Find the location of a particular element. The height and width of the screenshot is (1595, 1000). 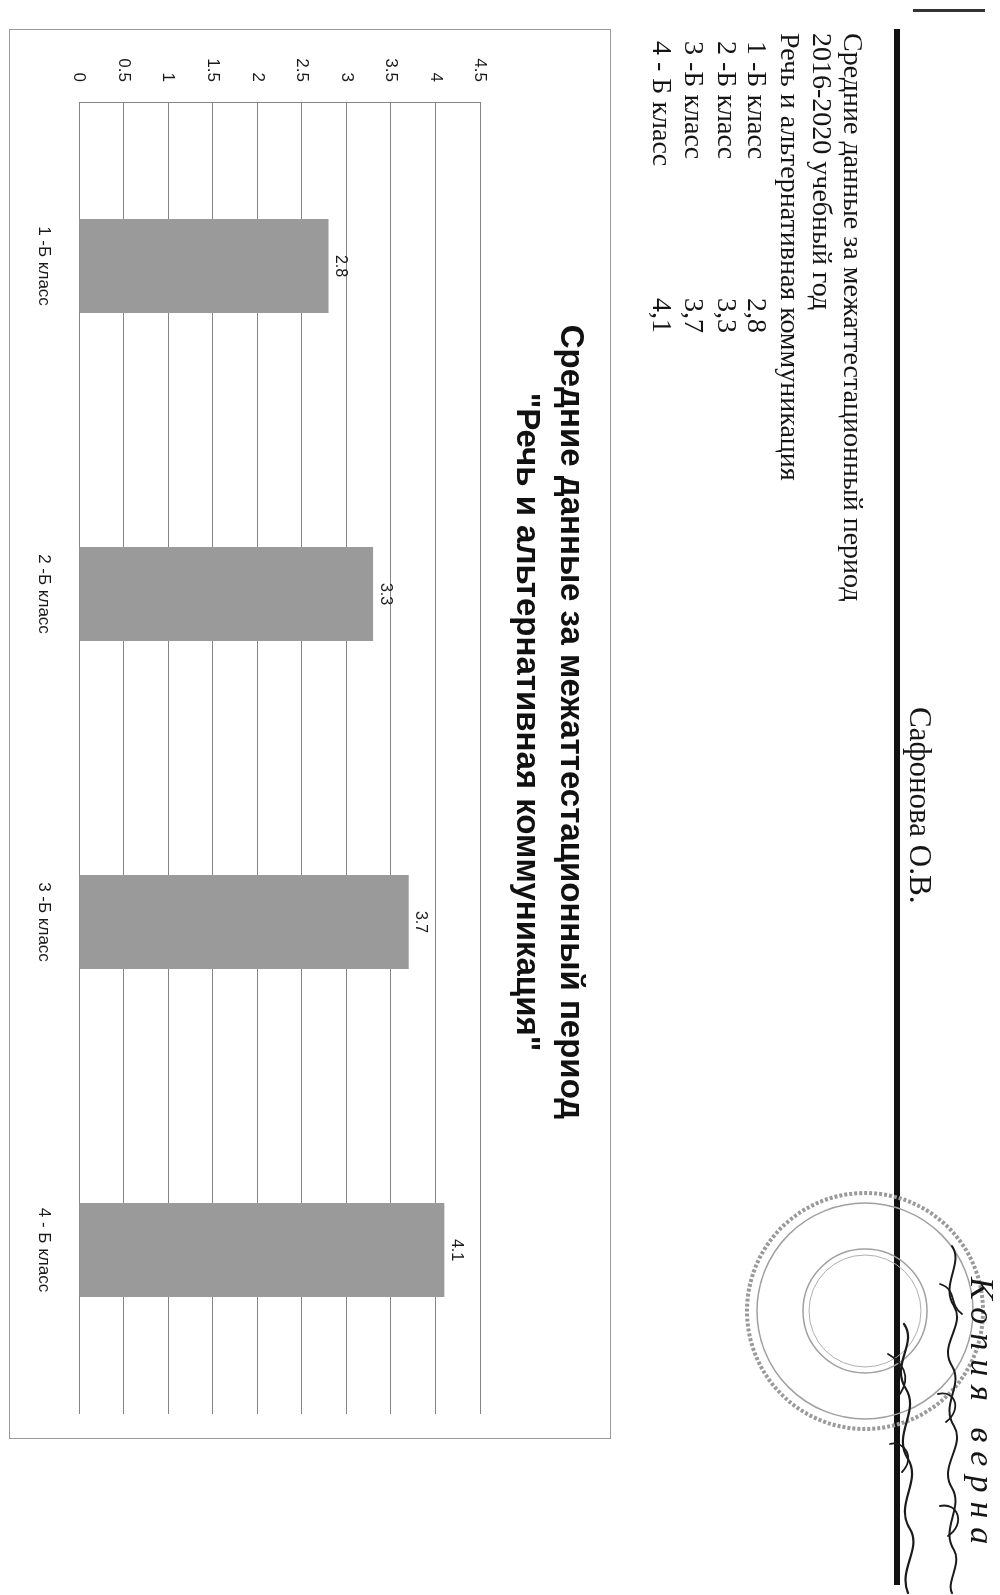

text: 4,1 is located at coordinates (662, 315).